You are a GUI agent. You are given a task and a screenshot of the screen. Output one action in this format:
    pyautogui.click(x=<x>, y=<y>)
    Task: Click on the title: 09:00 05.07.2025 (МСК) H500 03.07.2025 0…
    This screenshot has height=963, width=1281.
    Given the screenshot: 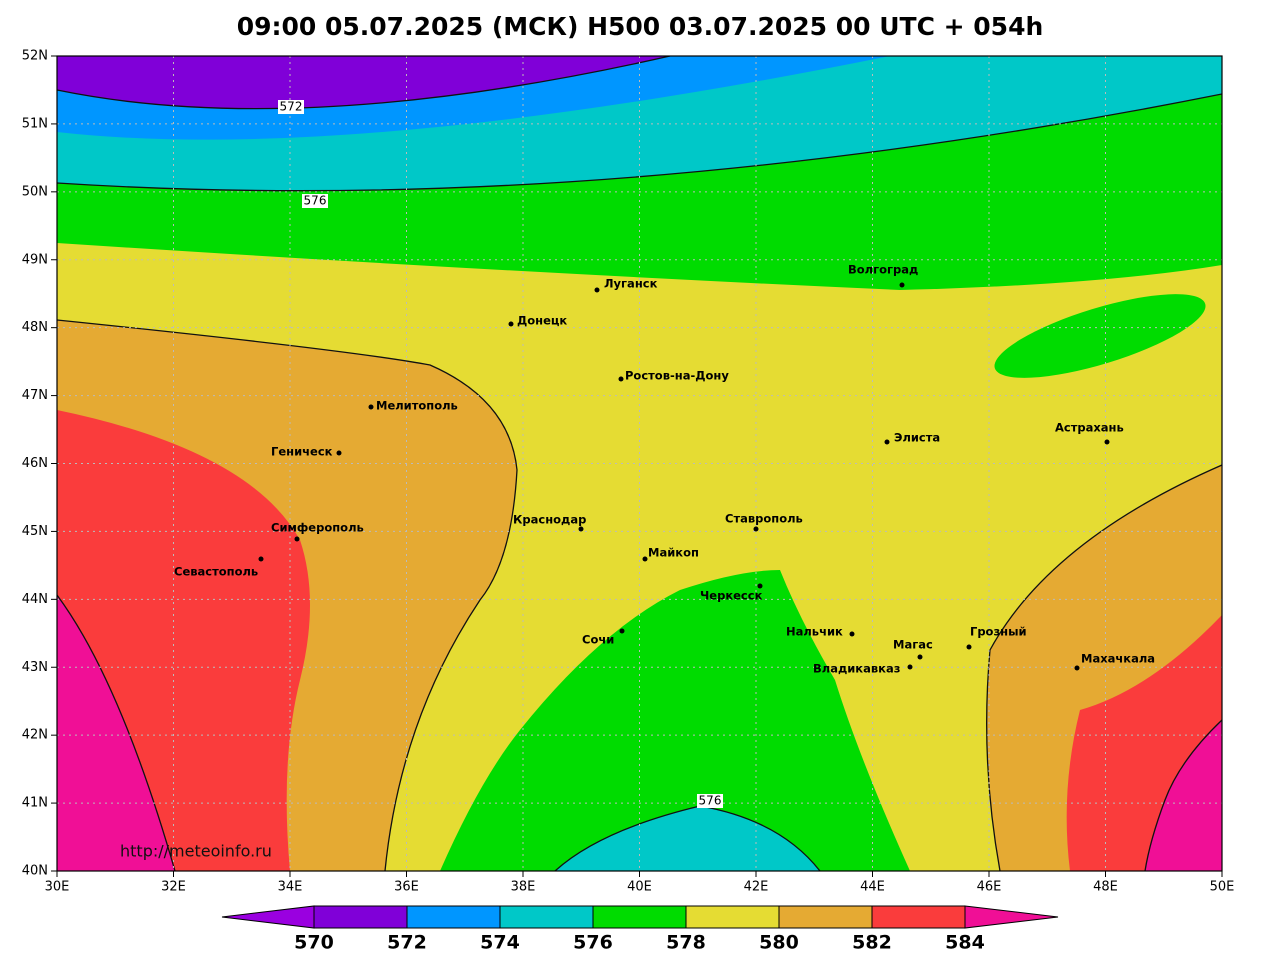 What is the action you would take?
    pyautogui.click(x=640, y=26)
    